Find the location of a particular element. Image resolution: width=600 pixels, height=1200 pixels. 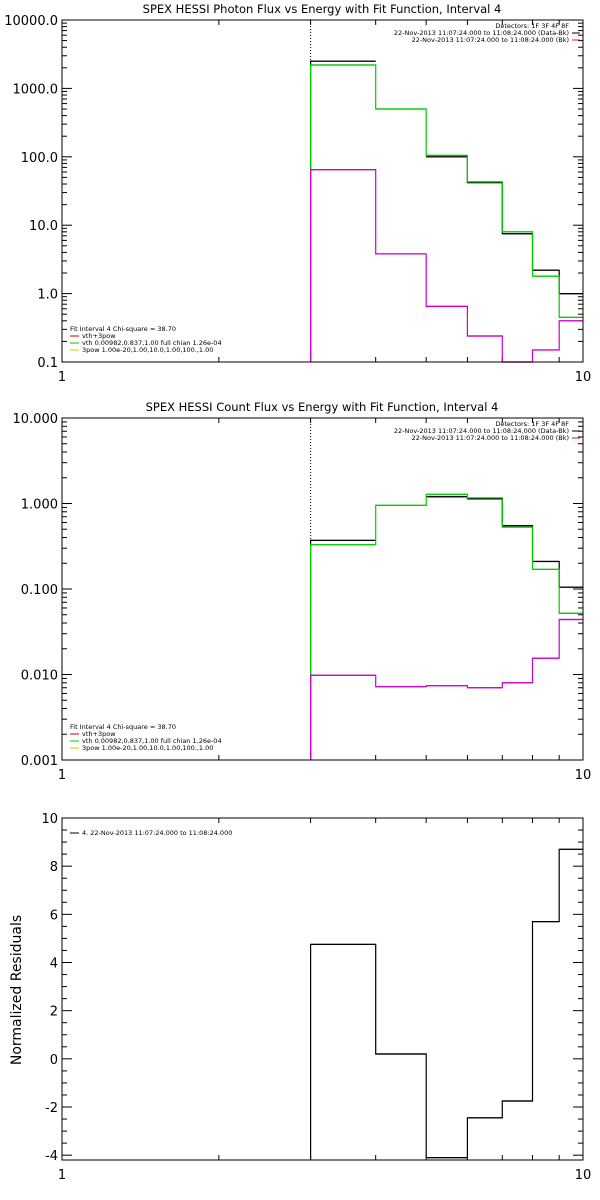

y-tick-label: 100.0 is located at coordinates (39, 158).